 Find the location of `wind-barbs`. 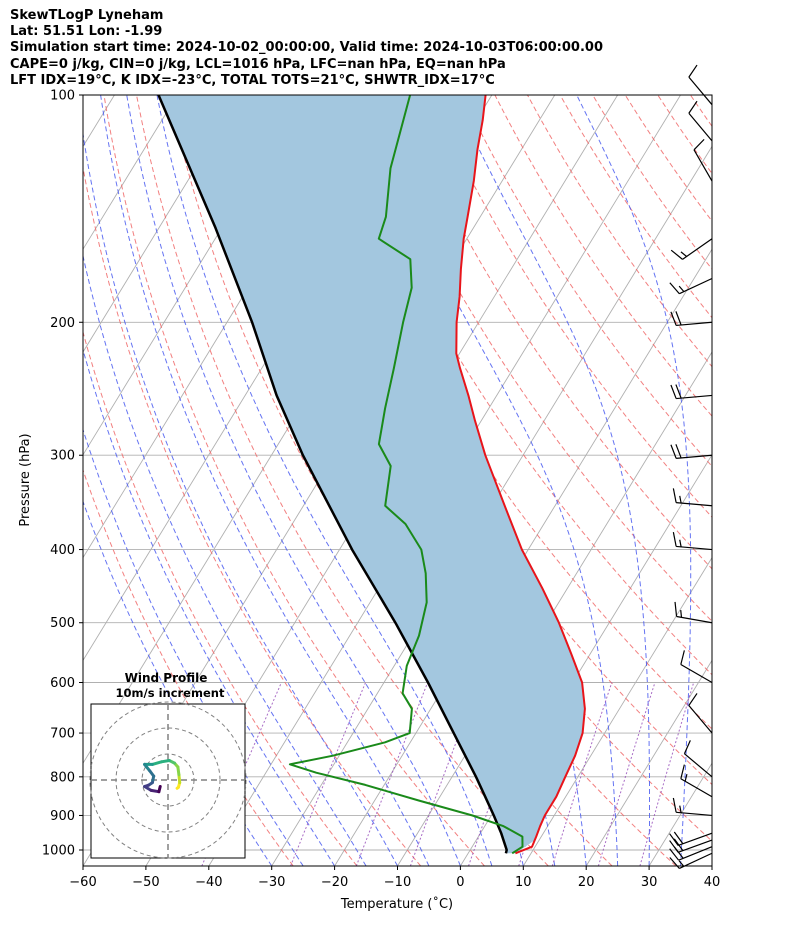

wind-barbs is located at coordinates (691, 467).